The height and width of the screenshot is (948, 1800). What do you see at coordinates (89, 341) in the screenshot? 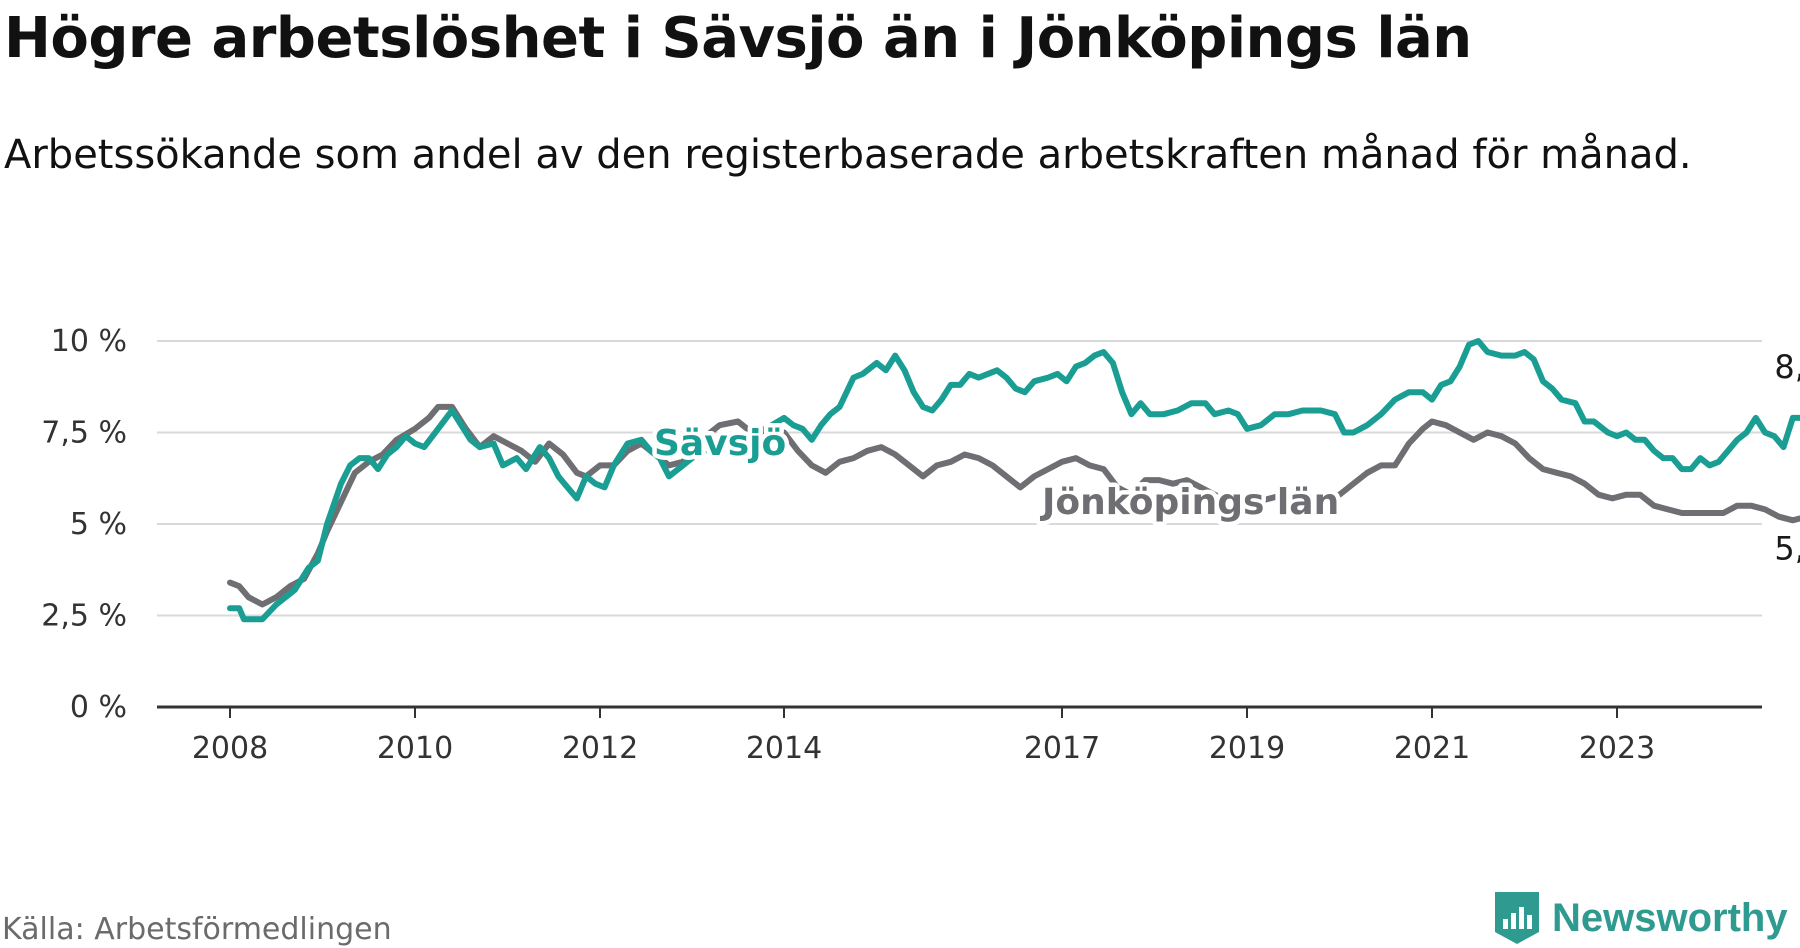
I see `y-tick-label: 10 %` at bounding box center [89, 341].